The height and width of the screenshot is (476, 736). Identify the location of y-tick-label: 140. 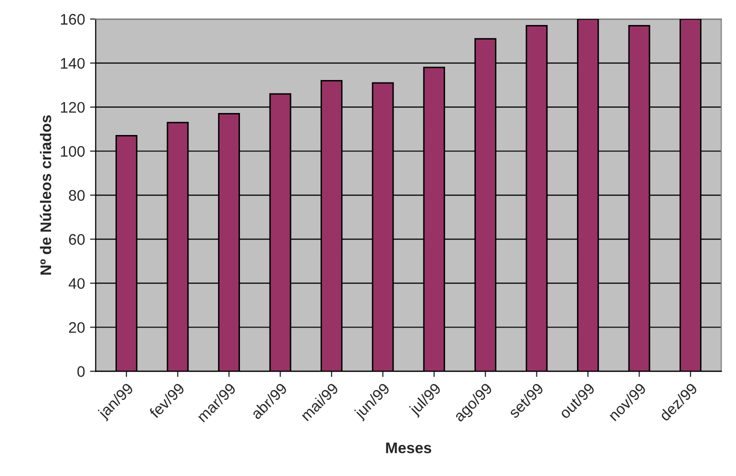
(72, 63).